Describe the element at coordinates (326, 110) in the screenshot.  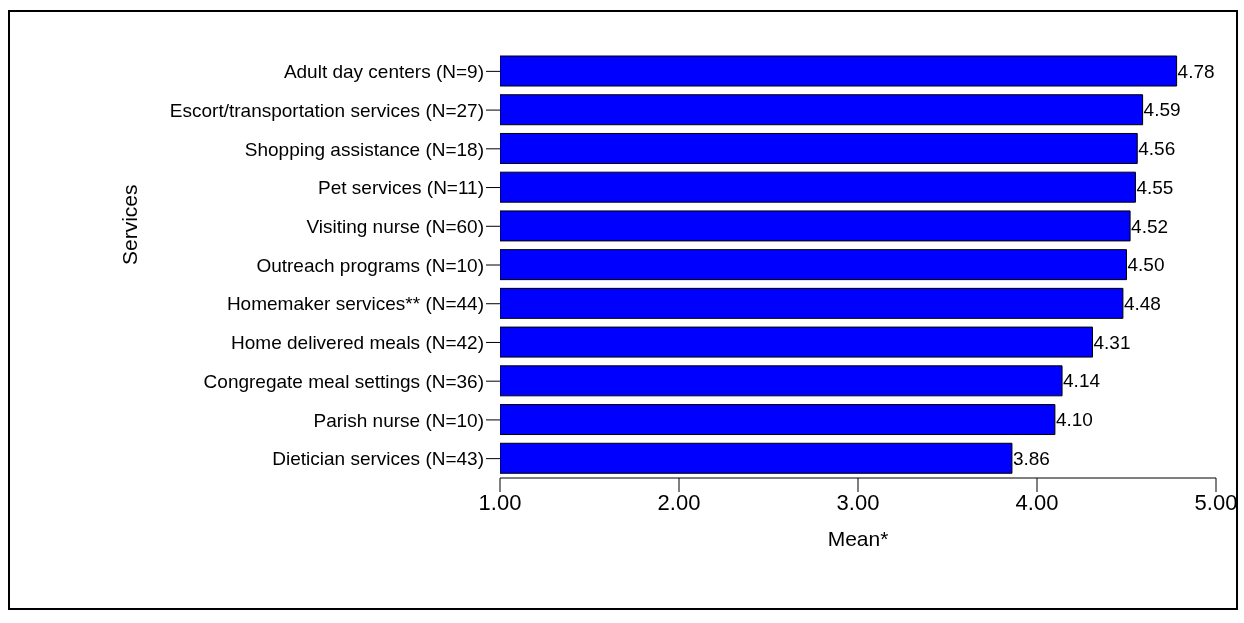
I see `y-tick-label: Escort/transportation services (N=27)` at that location.